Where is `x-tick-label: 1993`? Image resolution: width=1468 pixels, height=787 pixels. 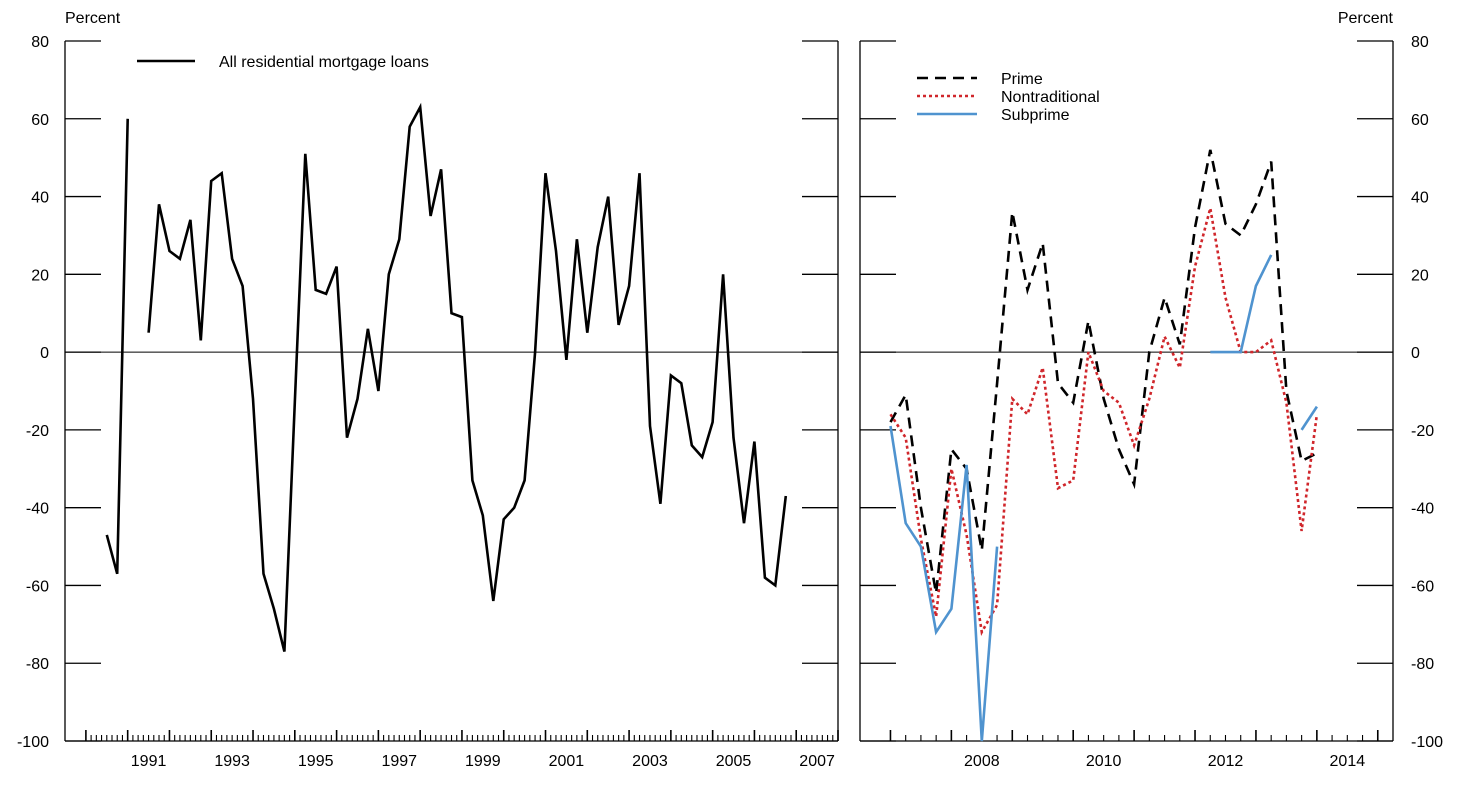
x-tick-label: 1993 is located at coordinates (232, 761).